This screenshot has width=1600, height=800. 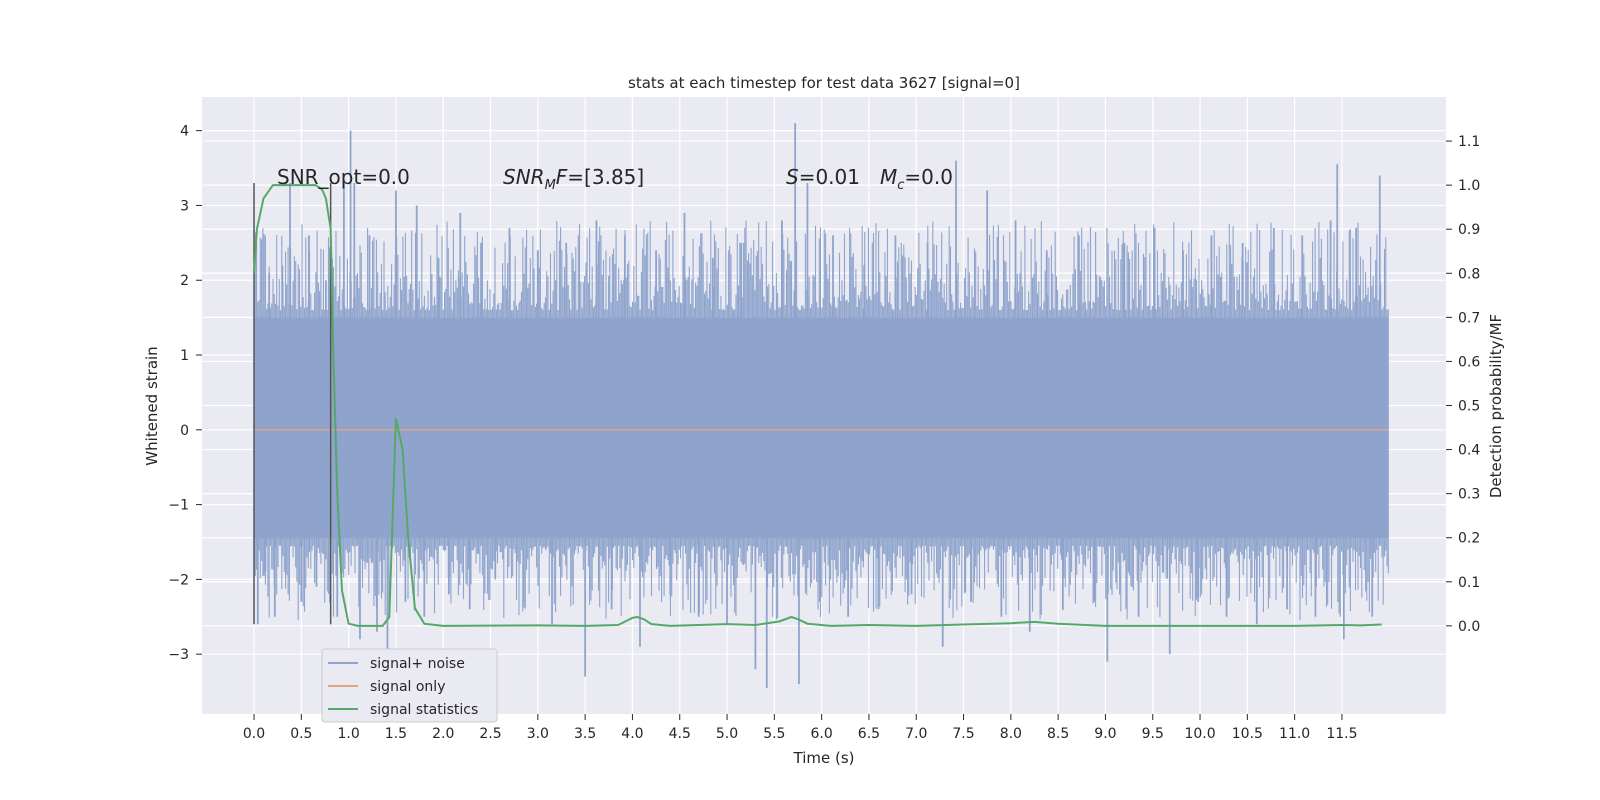 What do you see at coordinates (301, 734) in the screenshot?
I see `x-tick-label: 0.5` at bounding box center [301, 734].